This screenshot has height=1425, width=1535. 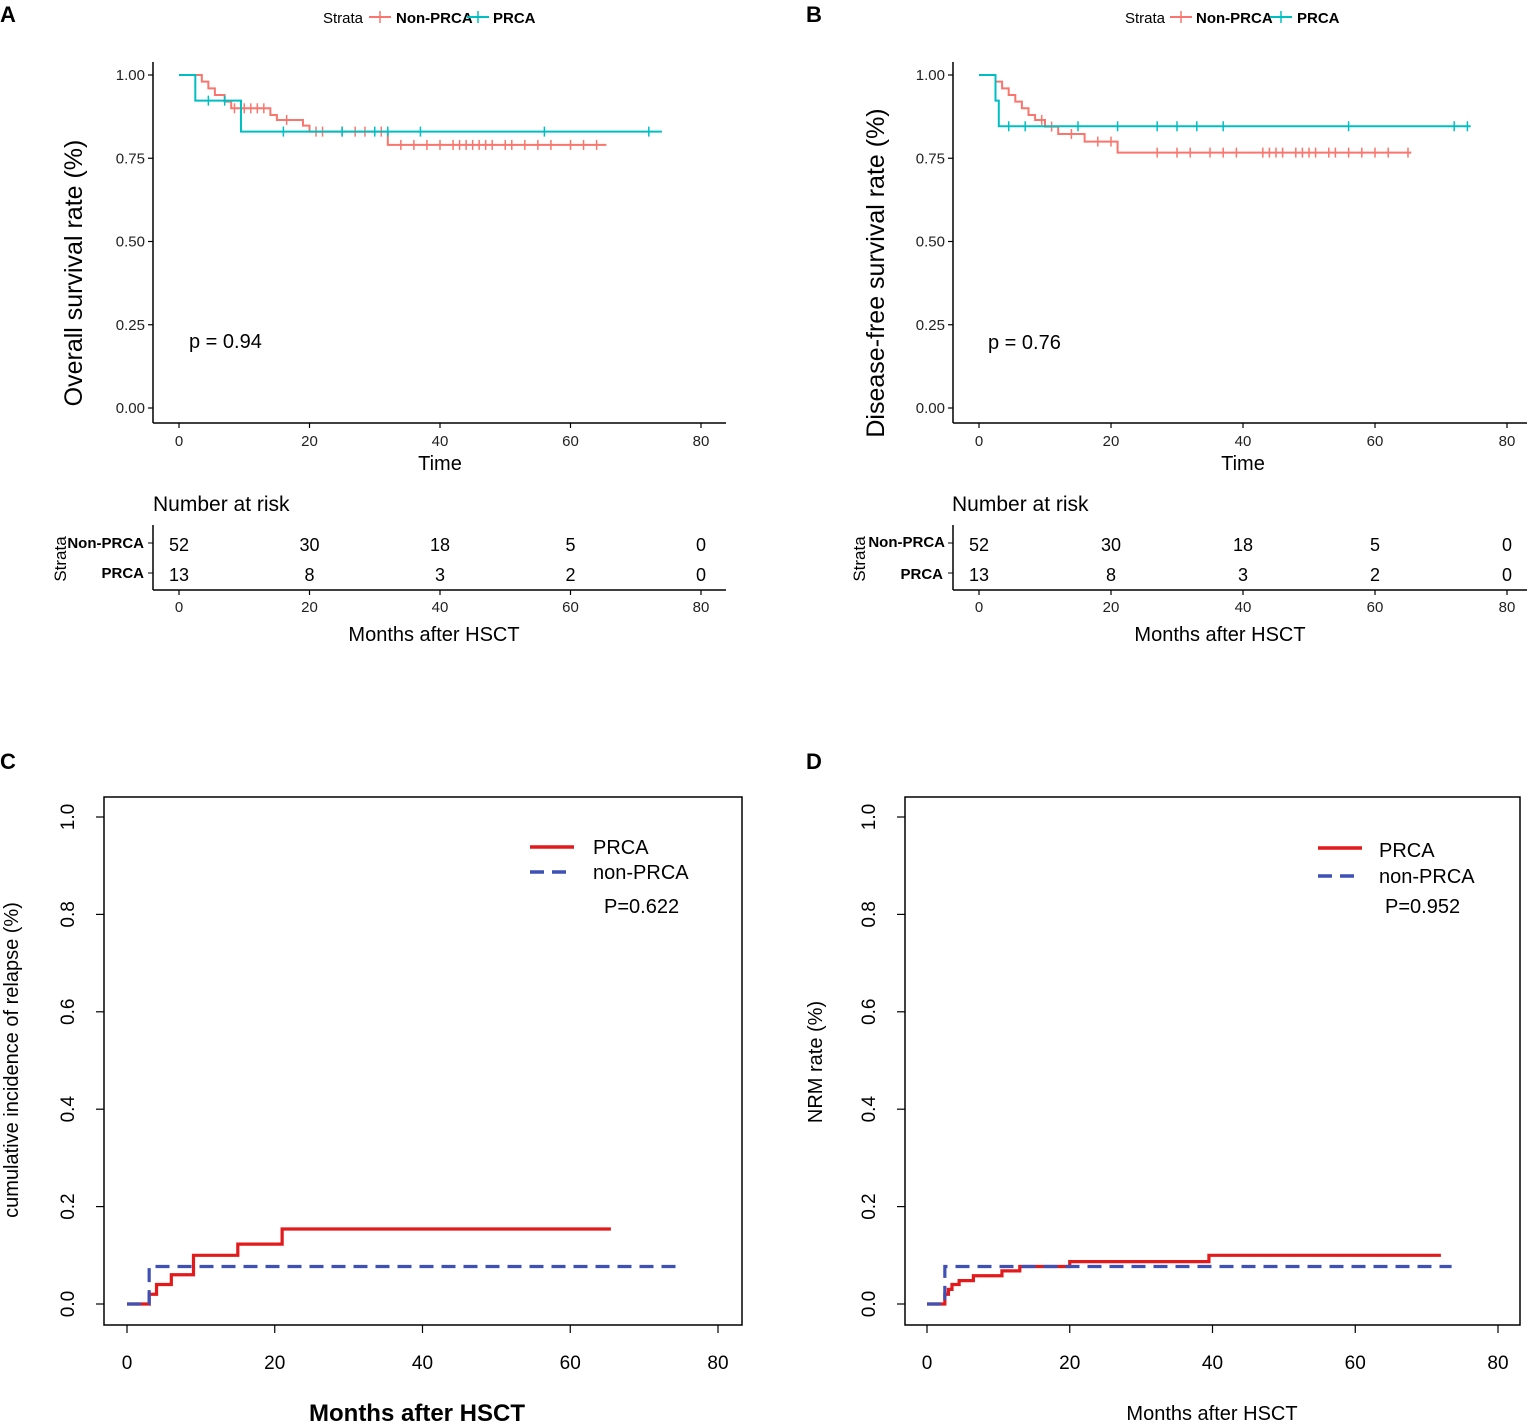 What do you see at coordinates (814, 761) in the screenshot?
I see `panel-d-letter: D` at bounding box center [814, 761].